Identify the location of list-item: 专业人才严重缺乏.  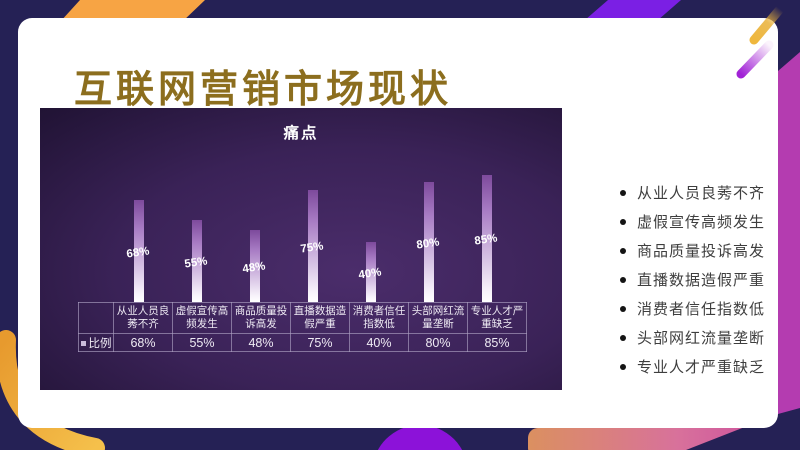
(710, 366).